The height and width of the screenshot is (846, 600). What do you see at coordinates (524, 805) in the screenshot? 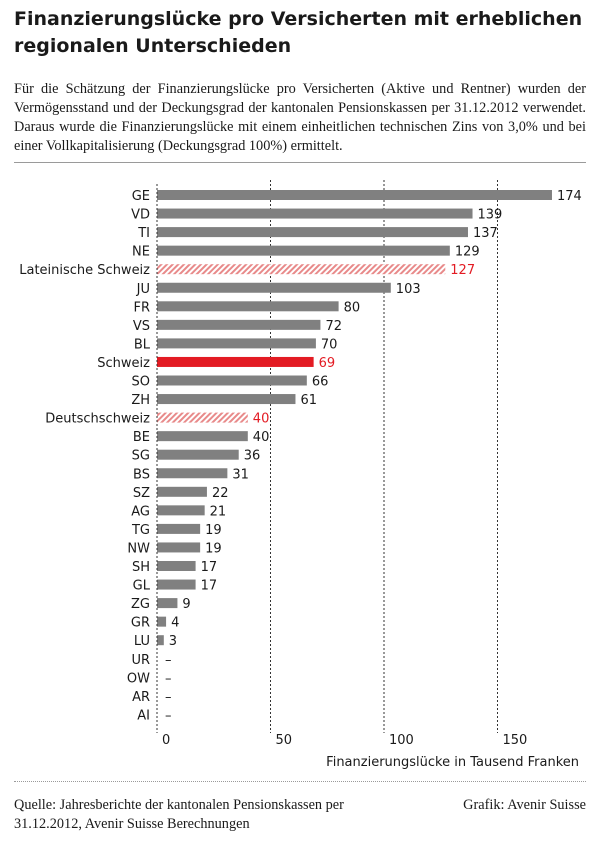
I see `graphic-credit: Grafik: Avenir Suisse` at bounding box center [524, 805].